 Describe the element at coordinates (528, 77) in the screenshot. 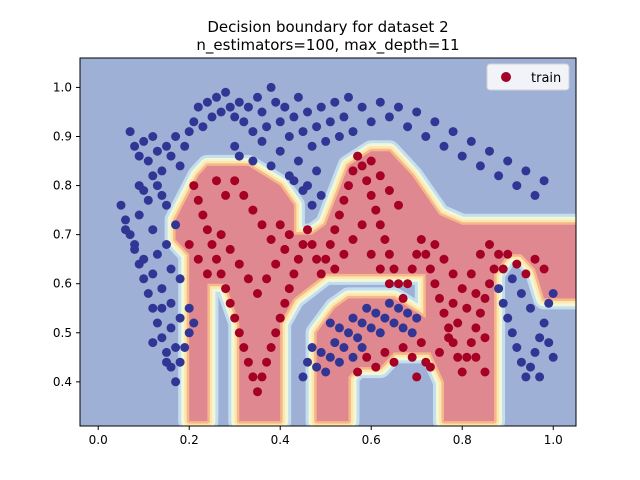

I see `legend-box` at that location.